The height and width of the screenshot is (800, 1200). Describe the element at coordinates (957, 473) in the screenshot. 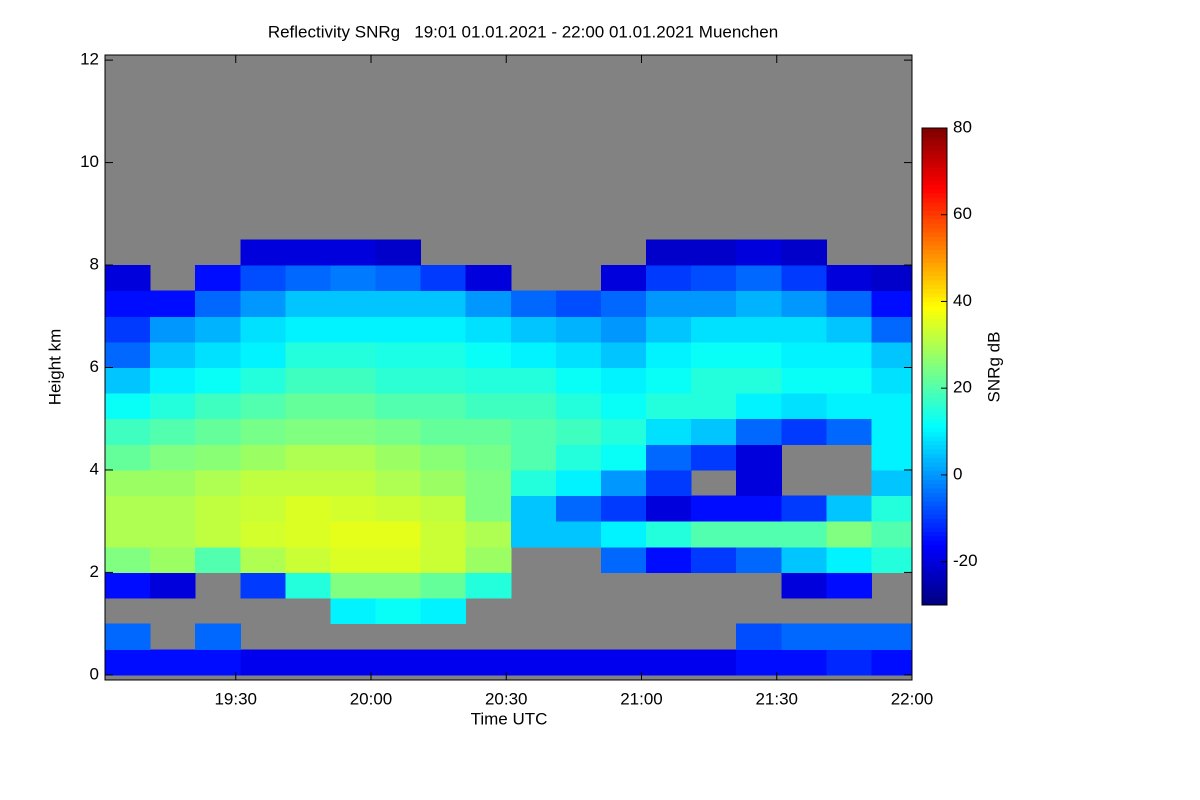

I see `colorbar-tick-label: 0` at that location.